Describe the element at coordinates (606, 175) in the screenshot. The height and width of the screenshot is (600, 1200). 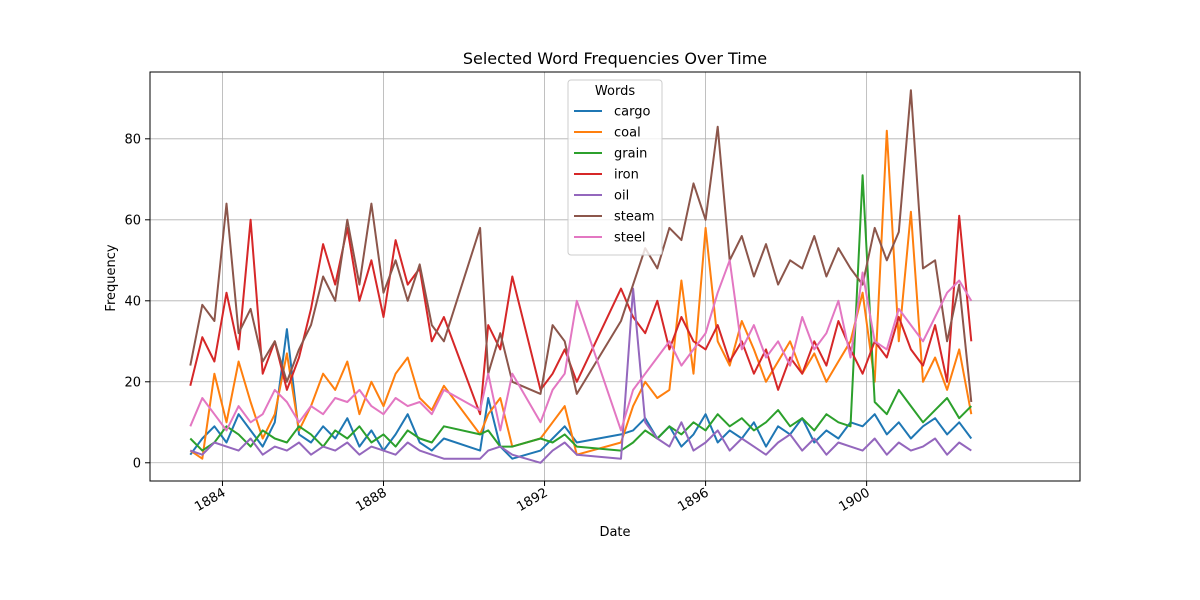
I see `legend-entry-iron: iron` at that location.